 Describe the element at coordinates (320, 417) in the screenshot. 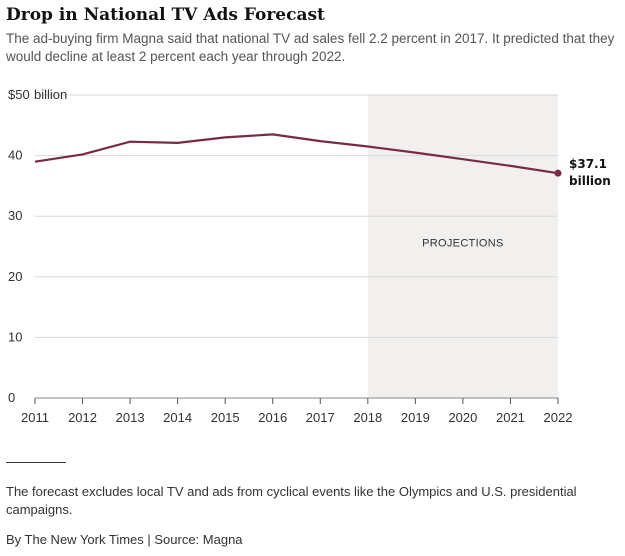

I see `x-tick-label: 2017` at that location.